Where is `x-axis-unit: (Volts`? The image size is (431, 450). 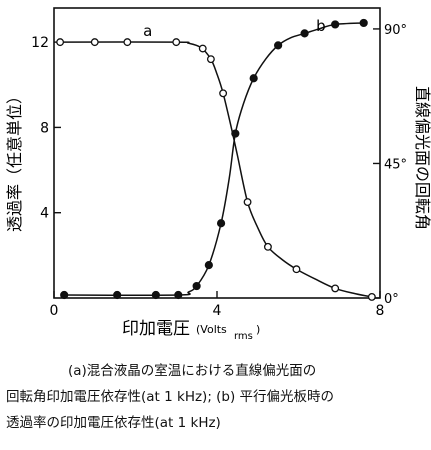 x-axis-unit: (Volts is located at coordinates (211, 329).